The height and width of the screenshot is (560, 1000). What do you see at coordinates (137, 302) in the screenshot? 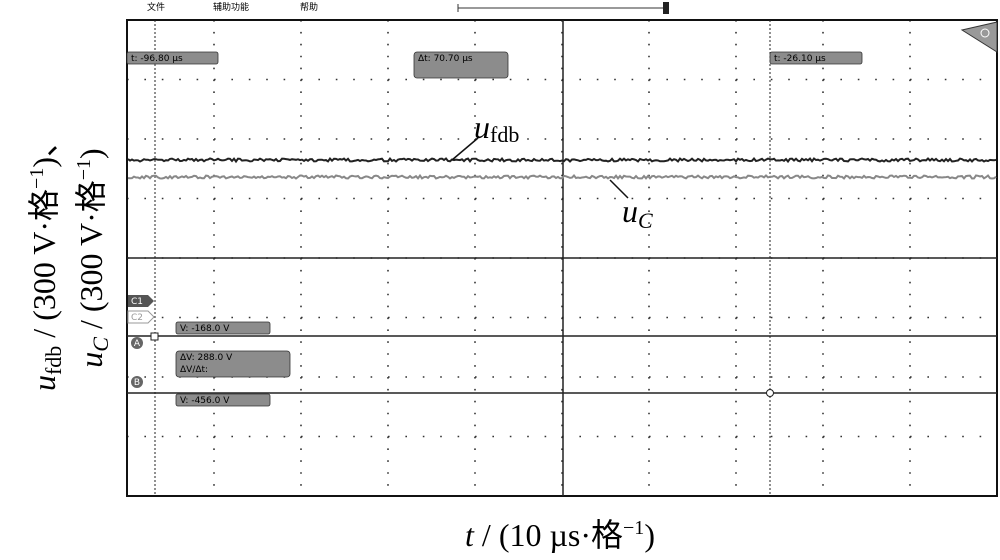
I see `channel-label: C1` at bounding box center [137, 302].